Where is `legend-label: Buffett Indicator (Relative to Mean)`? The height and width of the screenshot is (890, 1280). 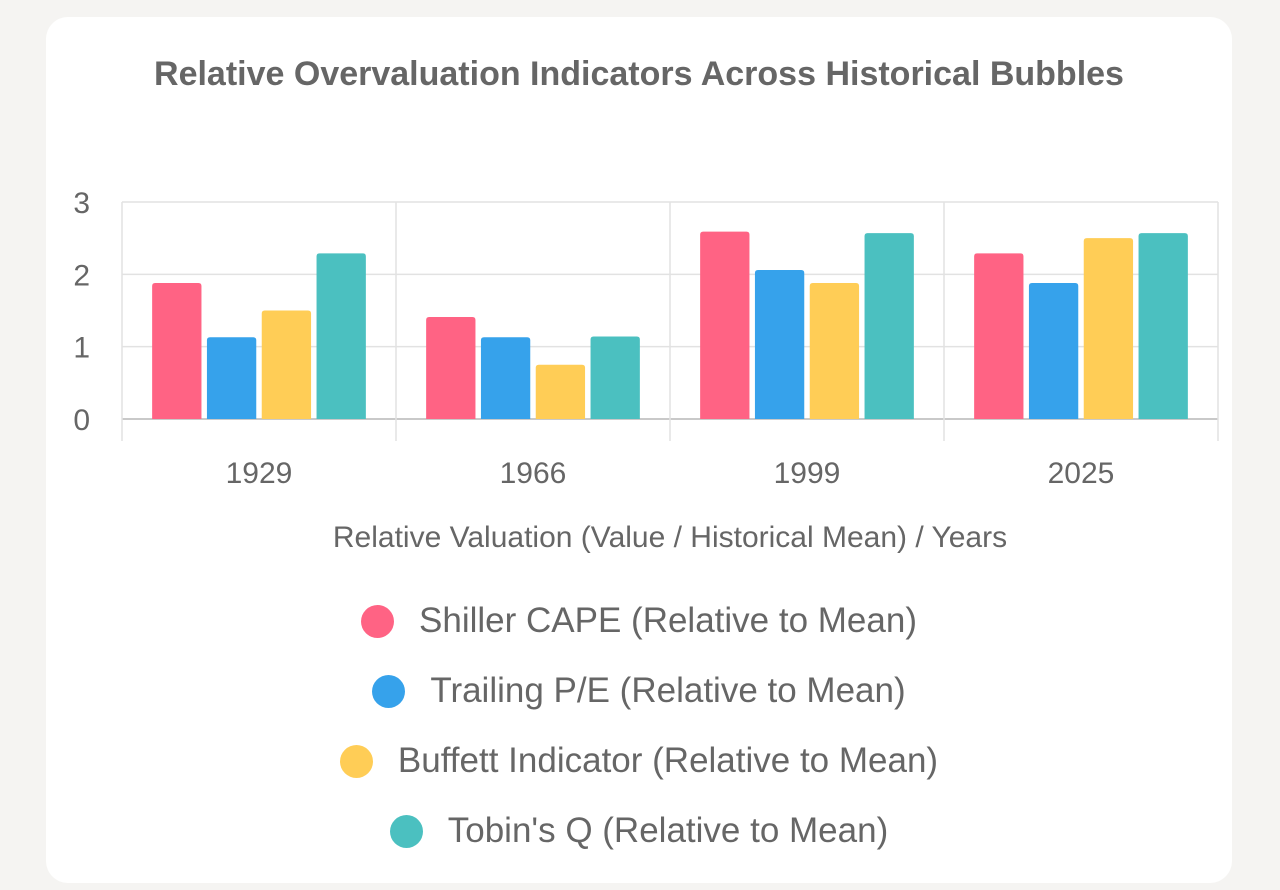
legend-label: Buffett Indicator (Relative to Mean) is located at coordinates (668, 760).